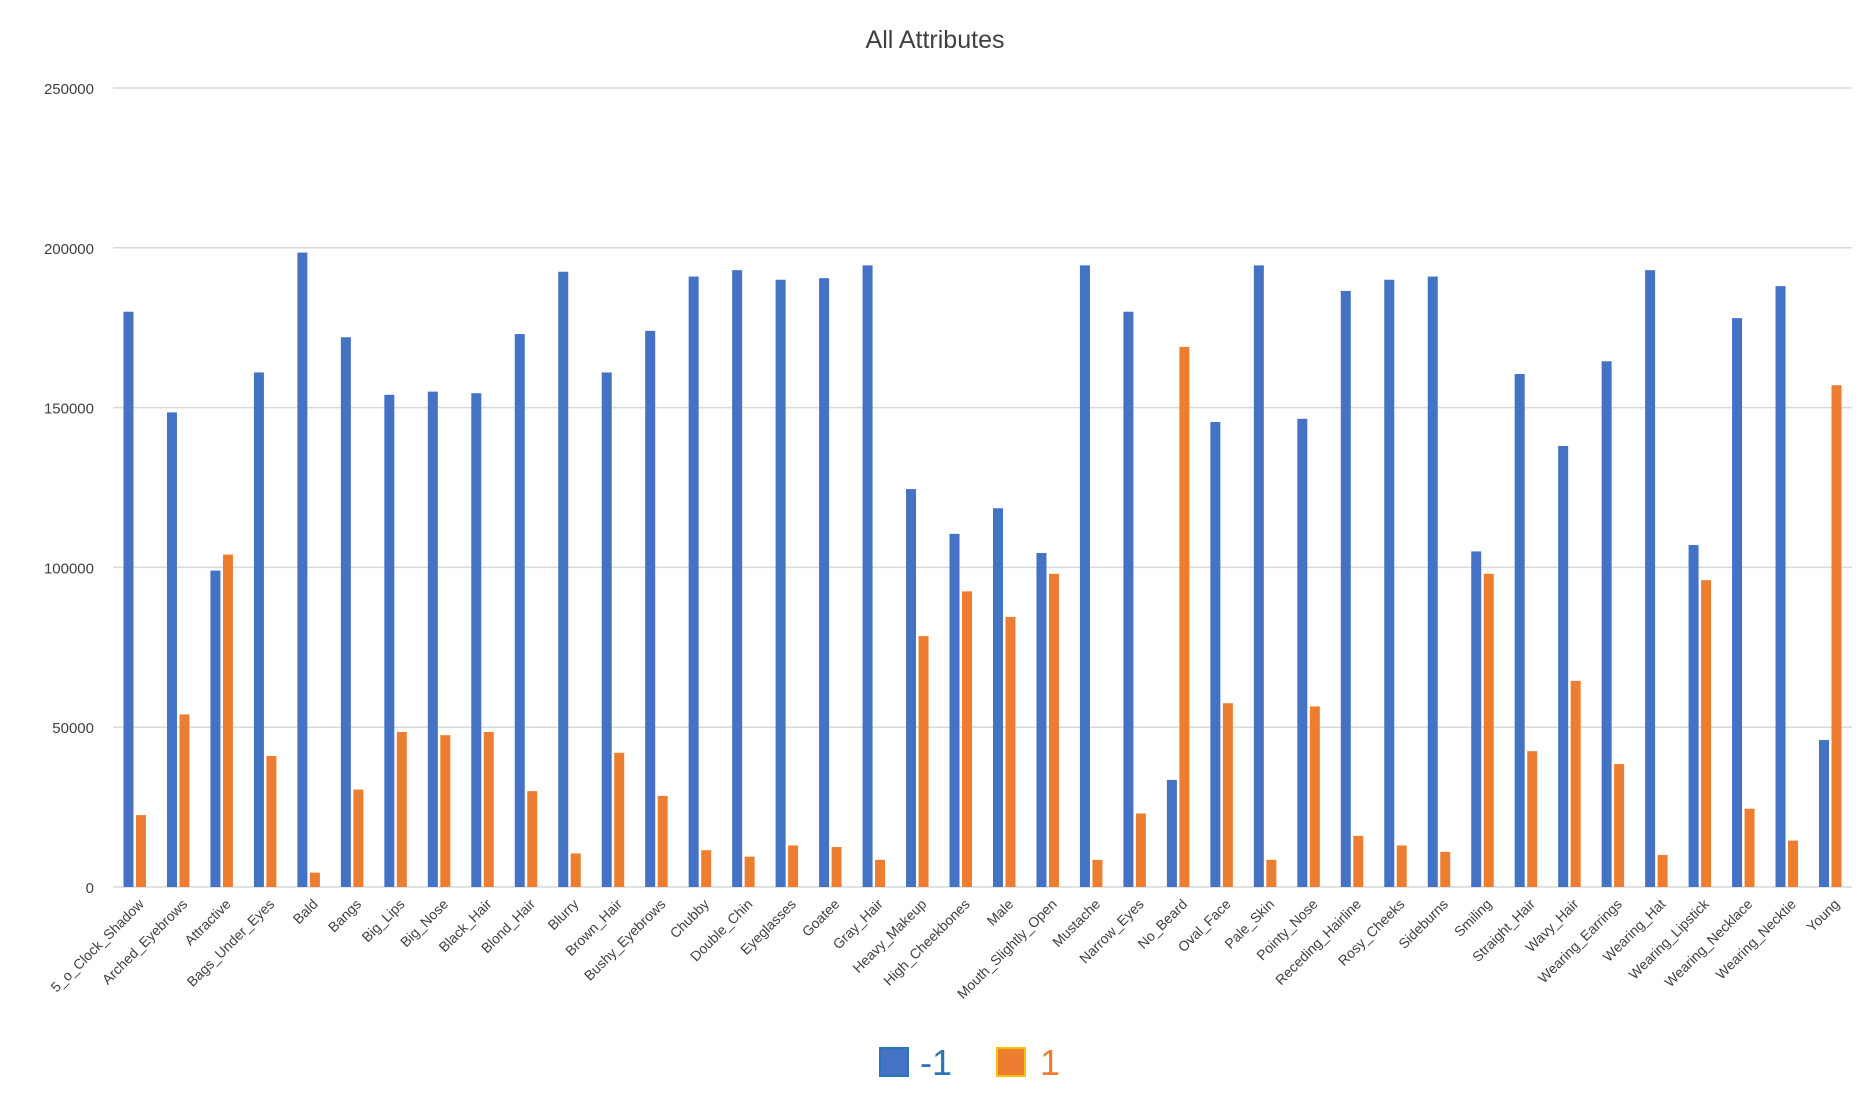 This screenshot has width=1869, height=1111. I want to click on y-tick-label: 150000, so click(69, 409).